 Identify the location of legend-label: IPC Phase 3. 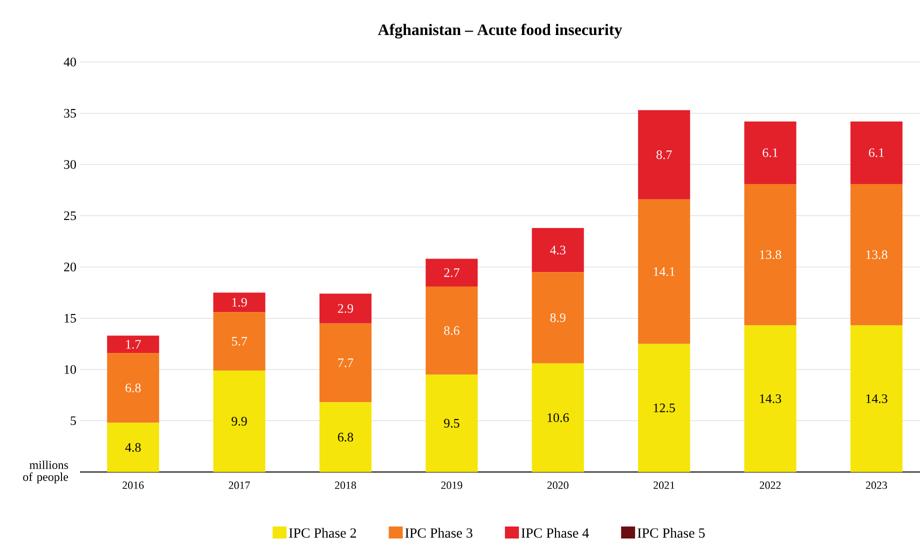
(438, 533).